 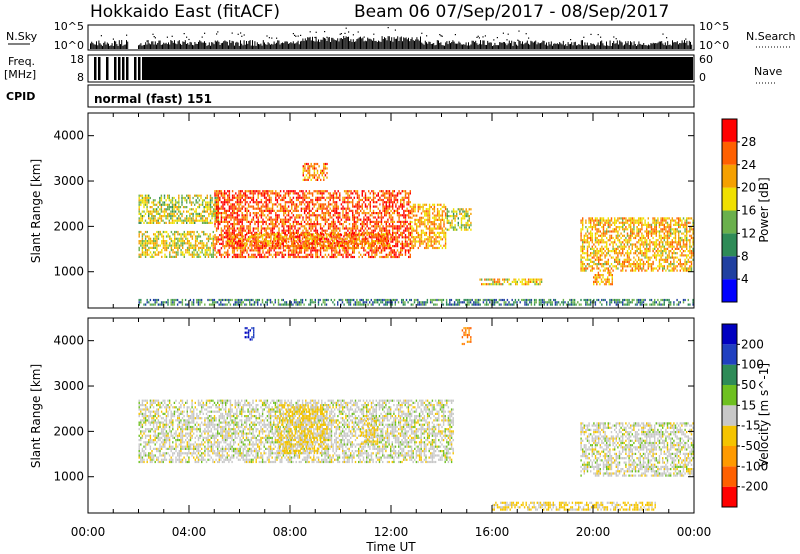 I want to click on time-tick-label: 16:00, so click(x=492, y=532).